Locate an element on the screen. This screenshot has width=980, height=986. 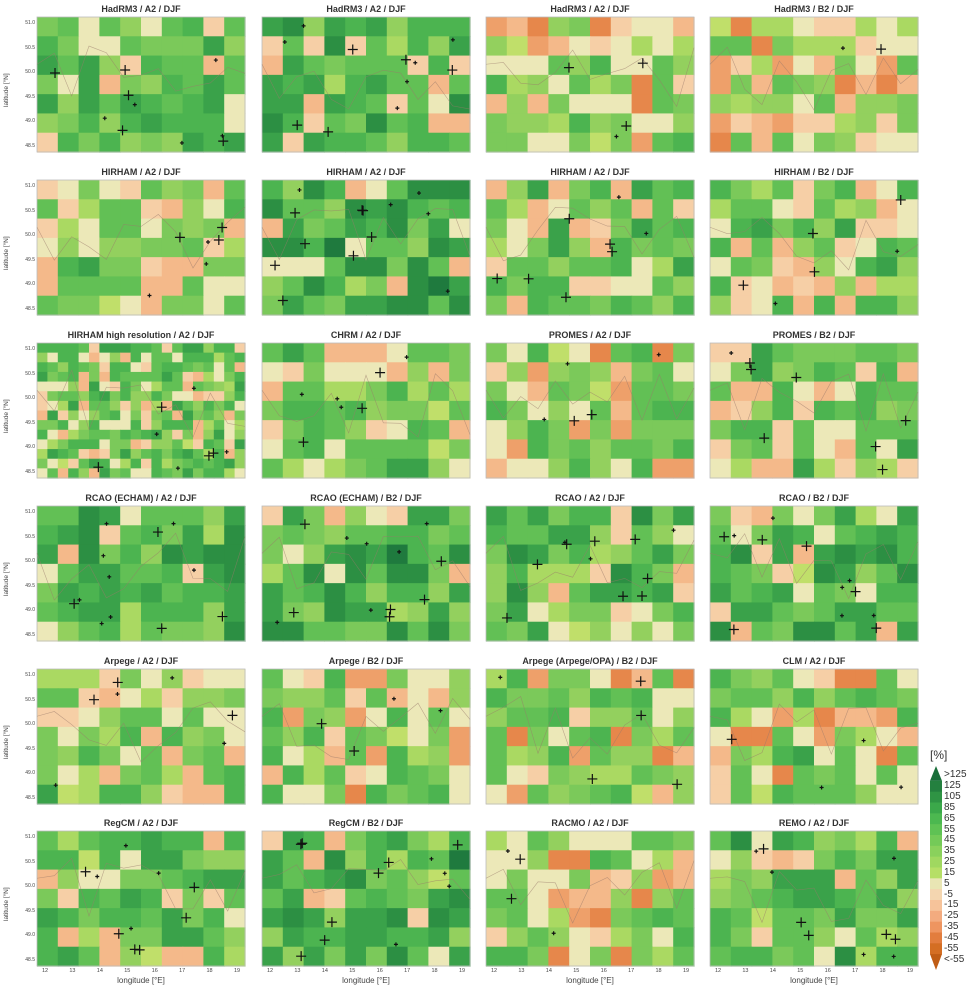
colorbar-label: 125 is located at coordinates (952, 786).